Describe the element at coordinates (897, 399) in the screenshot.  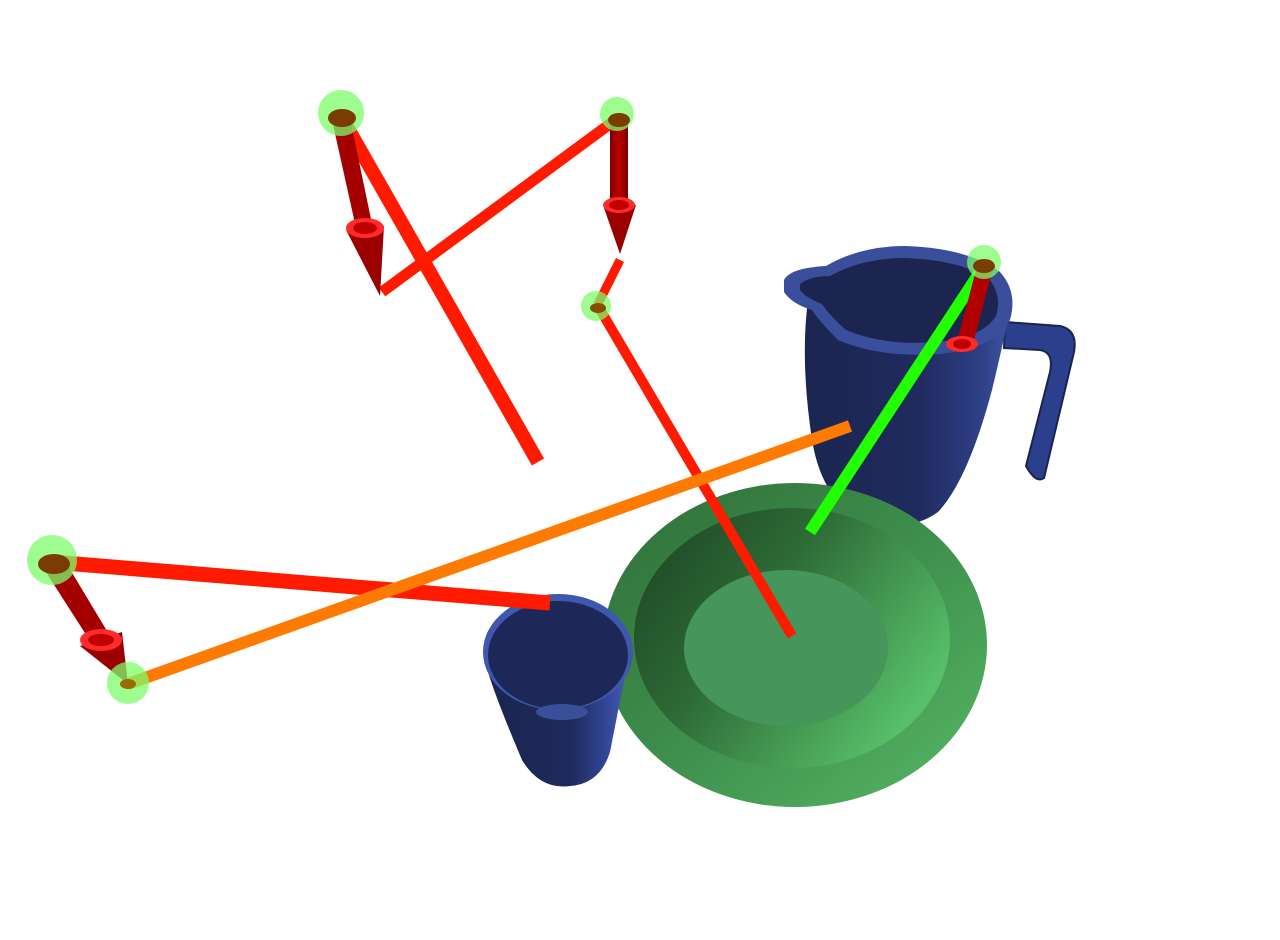
I see `path-segment-green` at that location.